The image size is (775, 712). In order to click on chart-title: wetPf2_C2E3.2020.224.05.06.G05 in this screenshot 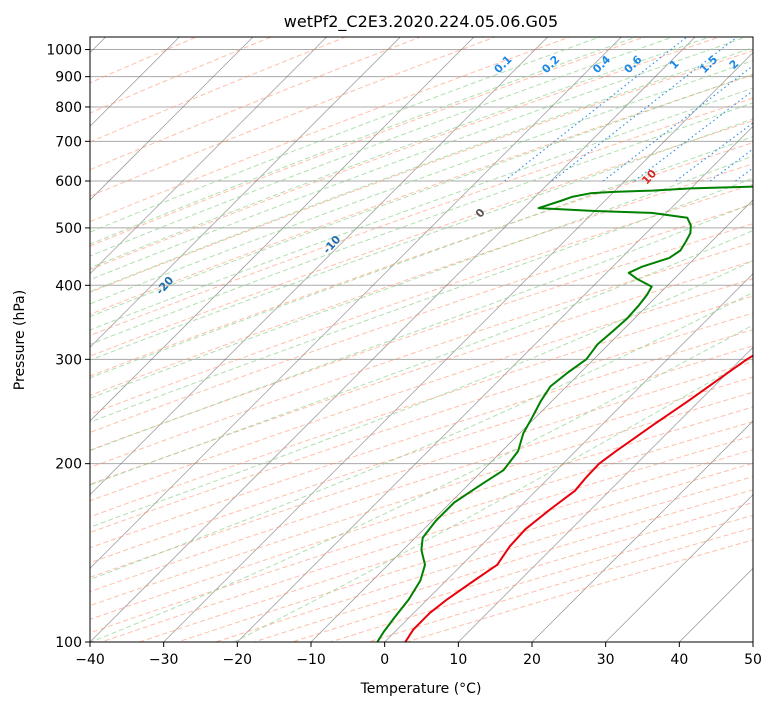, I will do `click(421, 22)`.